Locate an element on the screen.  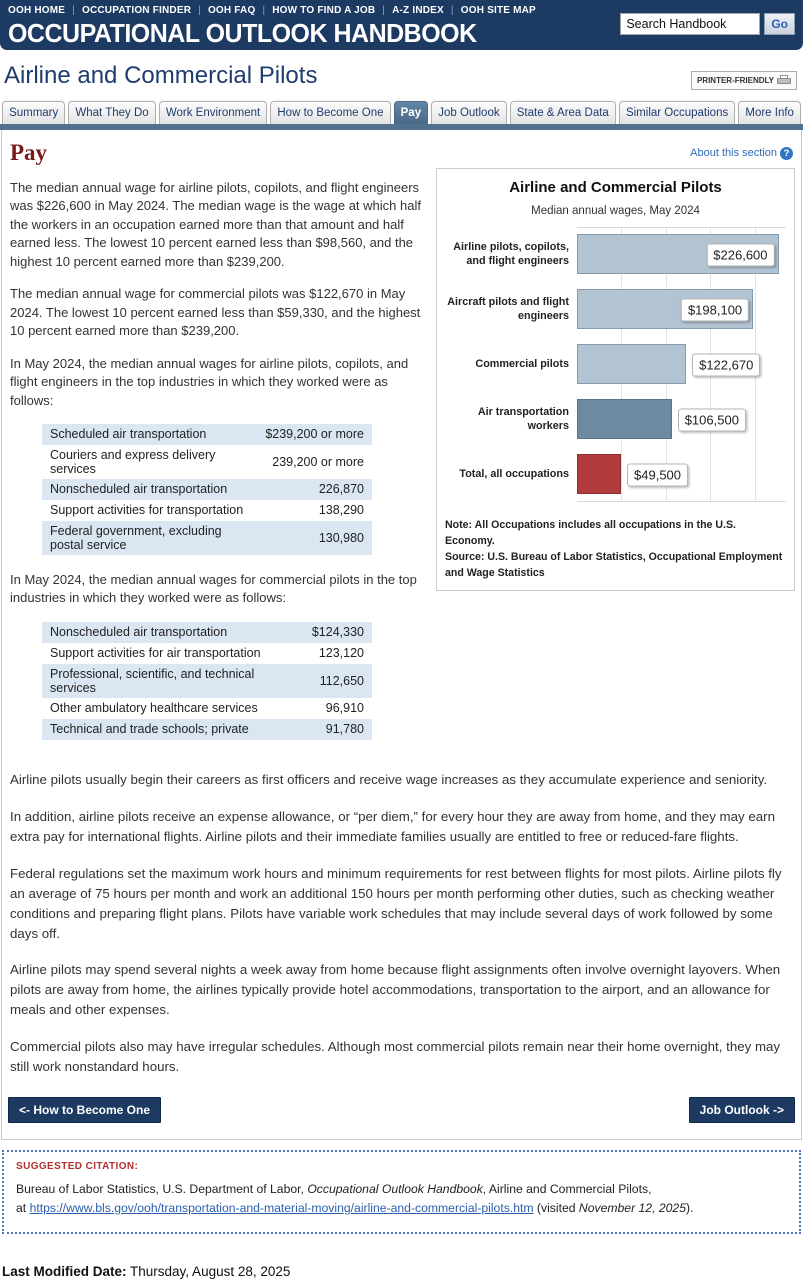
top-nav-link-ooh-site-map: OOH SITE MAP is located at coordinates (498, 10).